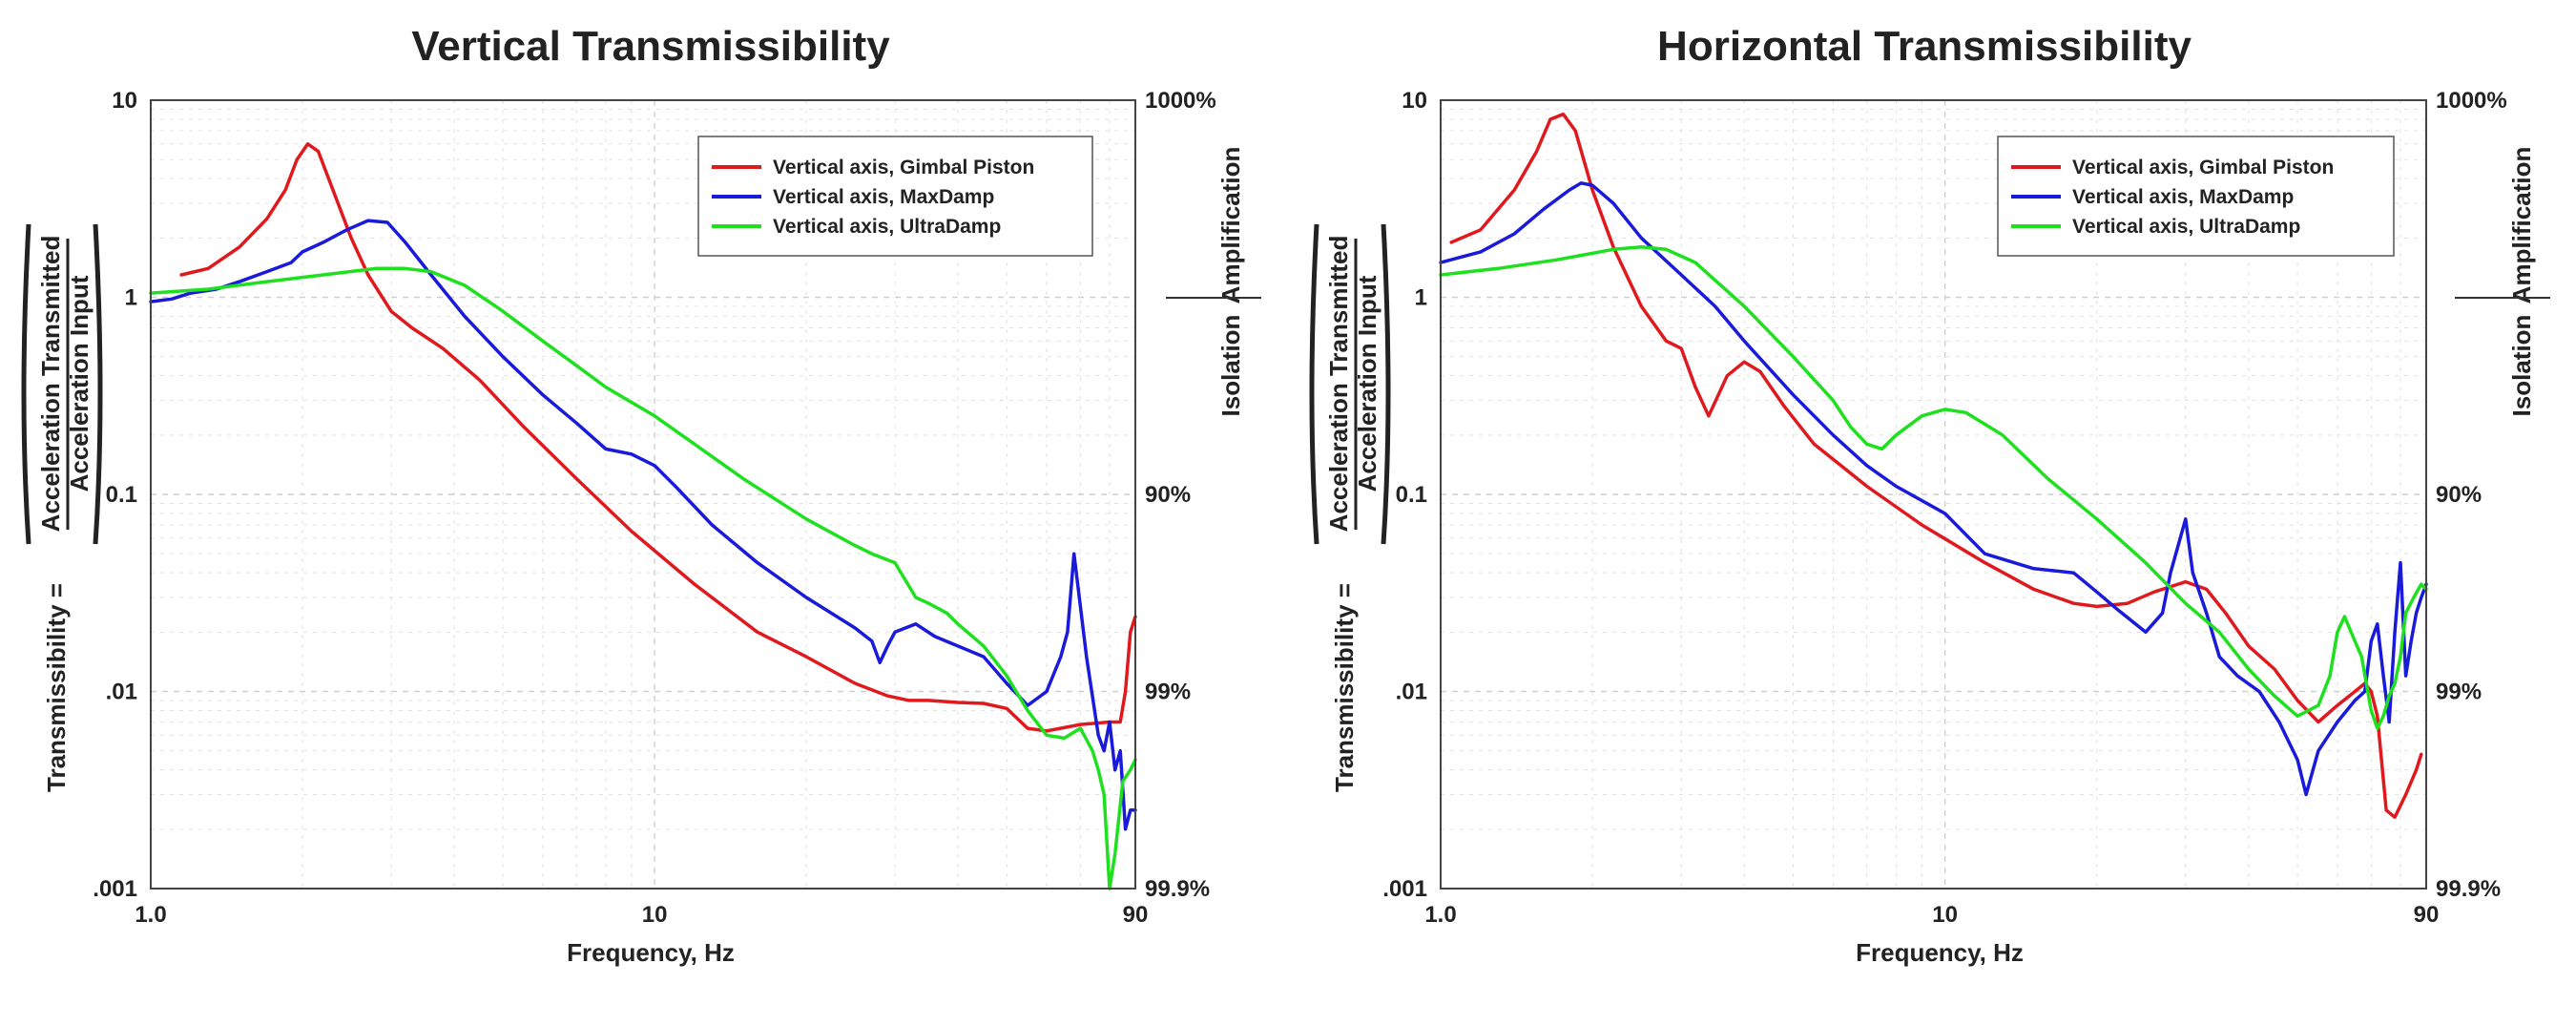  Describe the element at coordinates (1924, 46) in the screenshot. I see `chart-title: Horizontal Transmissibility` at that location.